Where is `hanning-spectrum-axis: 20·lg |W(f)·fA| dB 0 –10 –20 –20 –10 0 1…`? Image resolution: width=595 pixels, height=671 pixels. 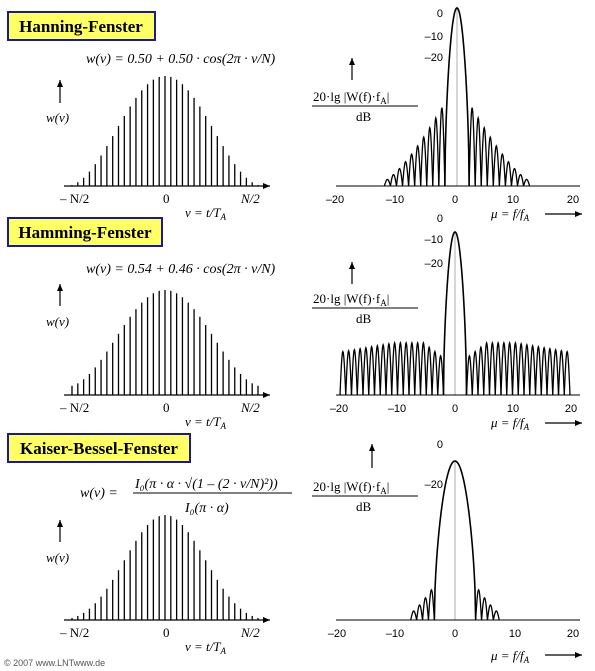 hanning-spectrum-axis: 20·lg |W(f)·fA| dB 0 –10 –20 –20 –10 0 1… is located at coordinates (447, 115).